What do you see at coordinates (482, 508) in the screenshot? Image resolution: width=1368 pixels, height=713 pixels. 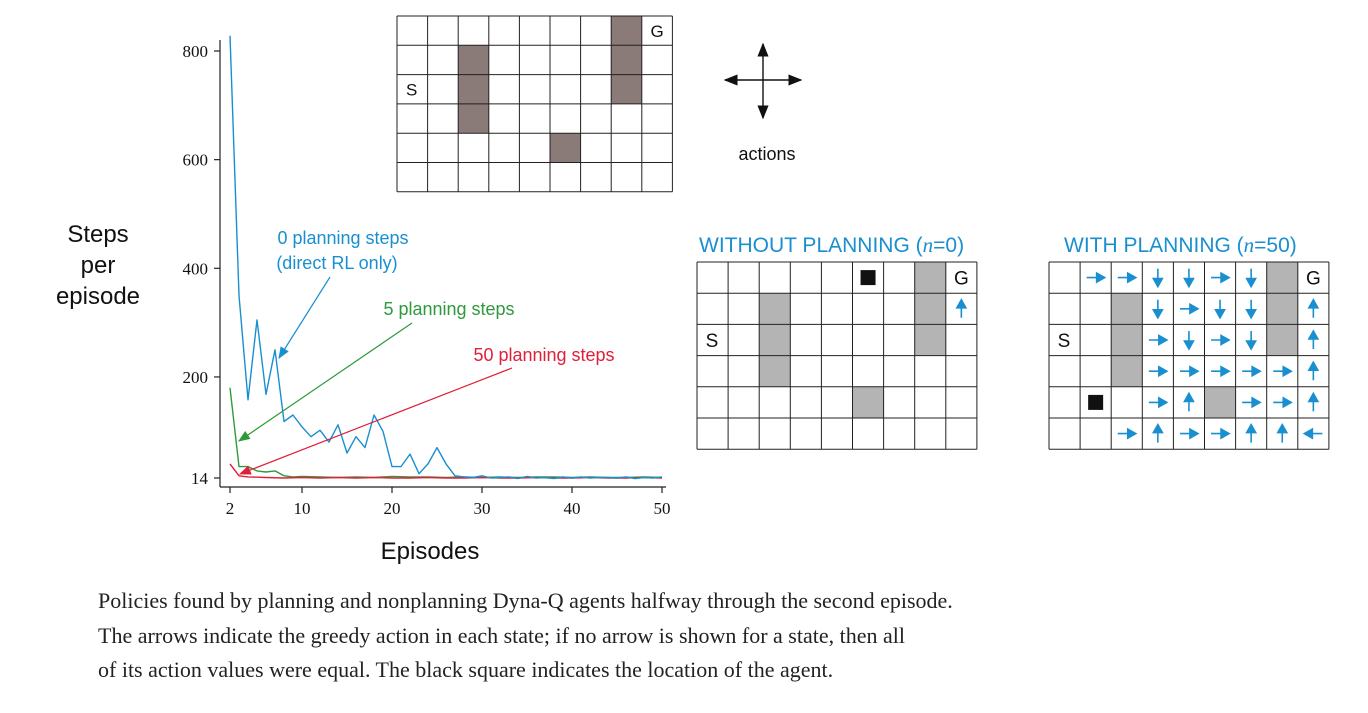 I see `x-tick-label: 30` at bounding box center [482, 508].